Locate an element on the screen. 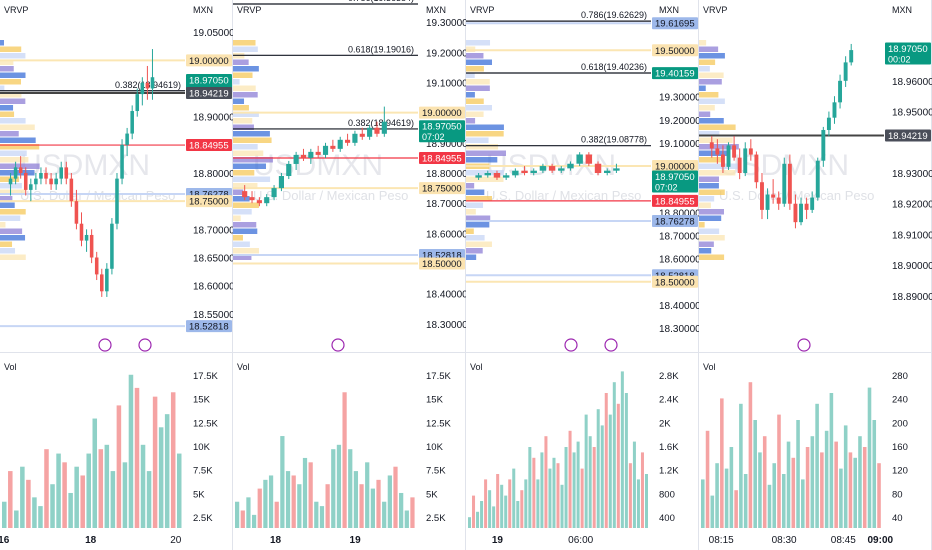 The width and height of the screenshot is (932, 550). volume-tick-label: 7.5K is located at coordinates (436, 471).